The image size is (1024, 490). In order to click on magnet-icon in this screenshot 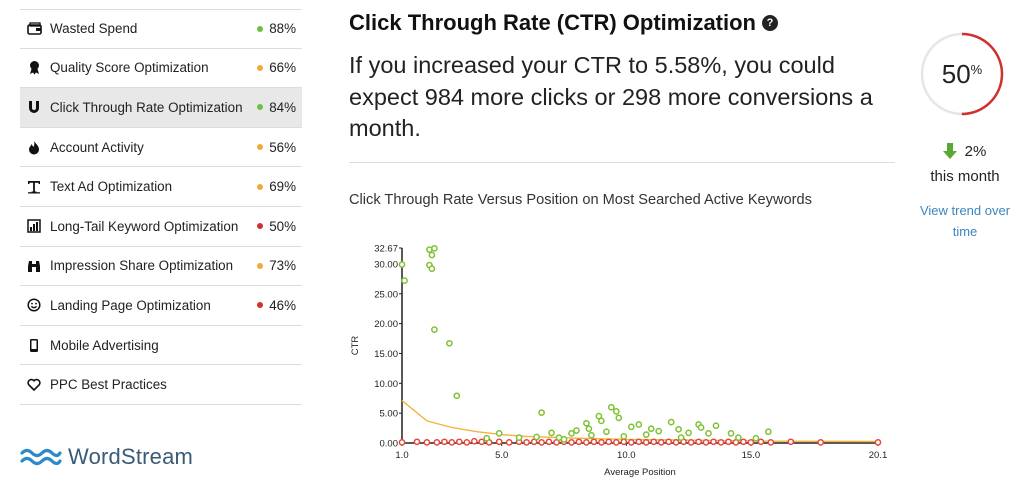, I will do `click(34, 107)`.